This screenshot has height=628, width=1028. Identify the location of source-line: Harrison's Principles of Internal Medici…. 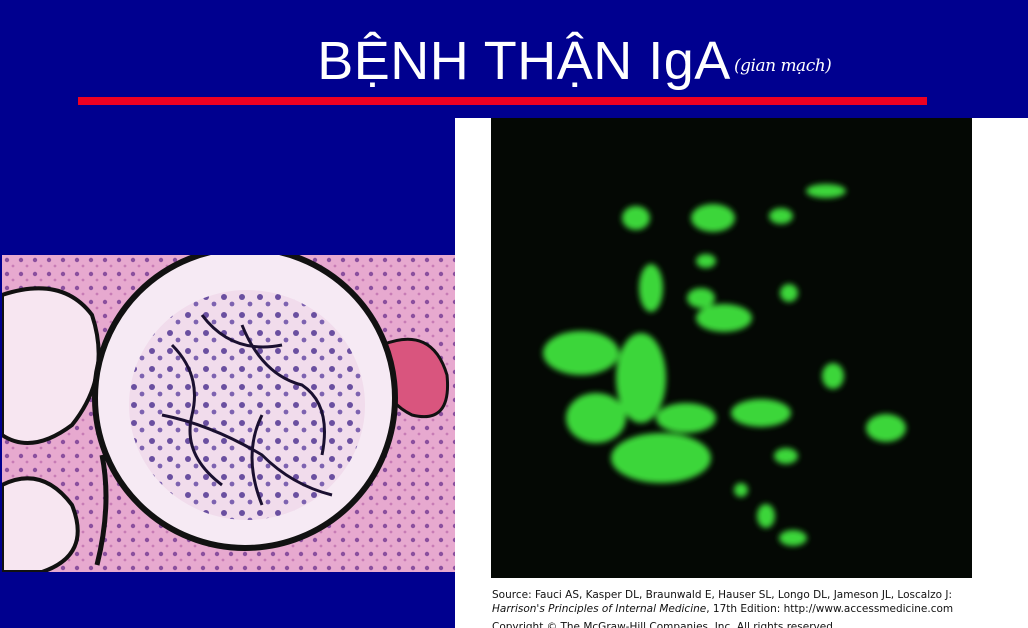
(722, 609).